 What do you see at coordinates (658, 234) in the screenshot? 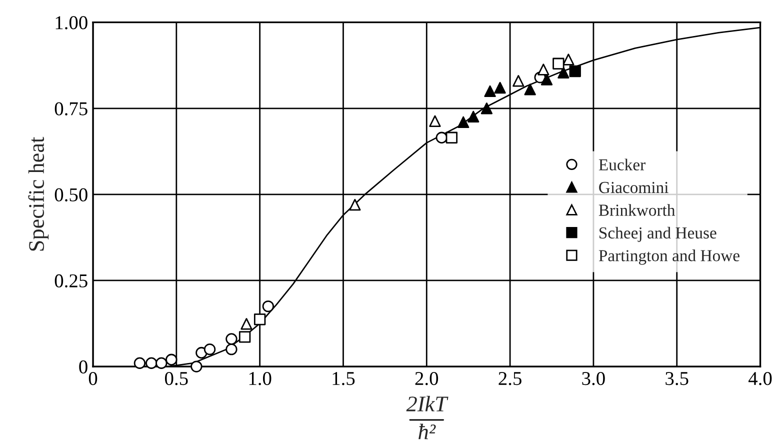
I see `legend-label: Scheej and Heuse` at bounding box center [658, 234].